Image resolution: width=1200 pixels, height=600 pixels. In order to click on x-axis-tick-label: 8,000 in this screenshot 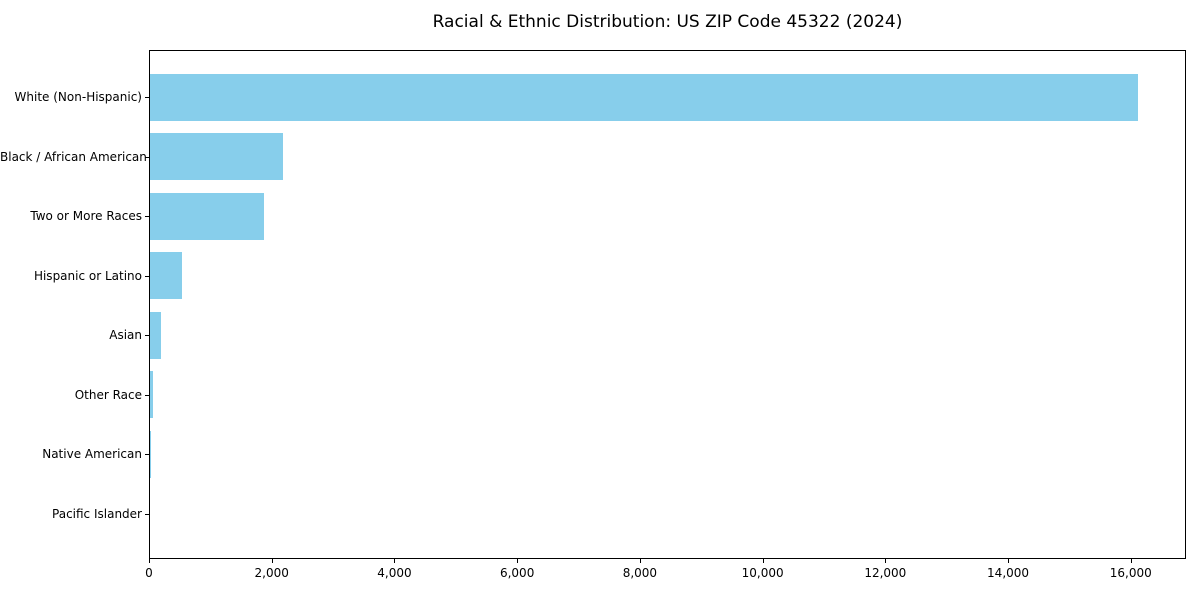, I will do `click(640, 573)`.